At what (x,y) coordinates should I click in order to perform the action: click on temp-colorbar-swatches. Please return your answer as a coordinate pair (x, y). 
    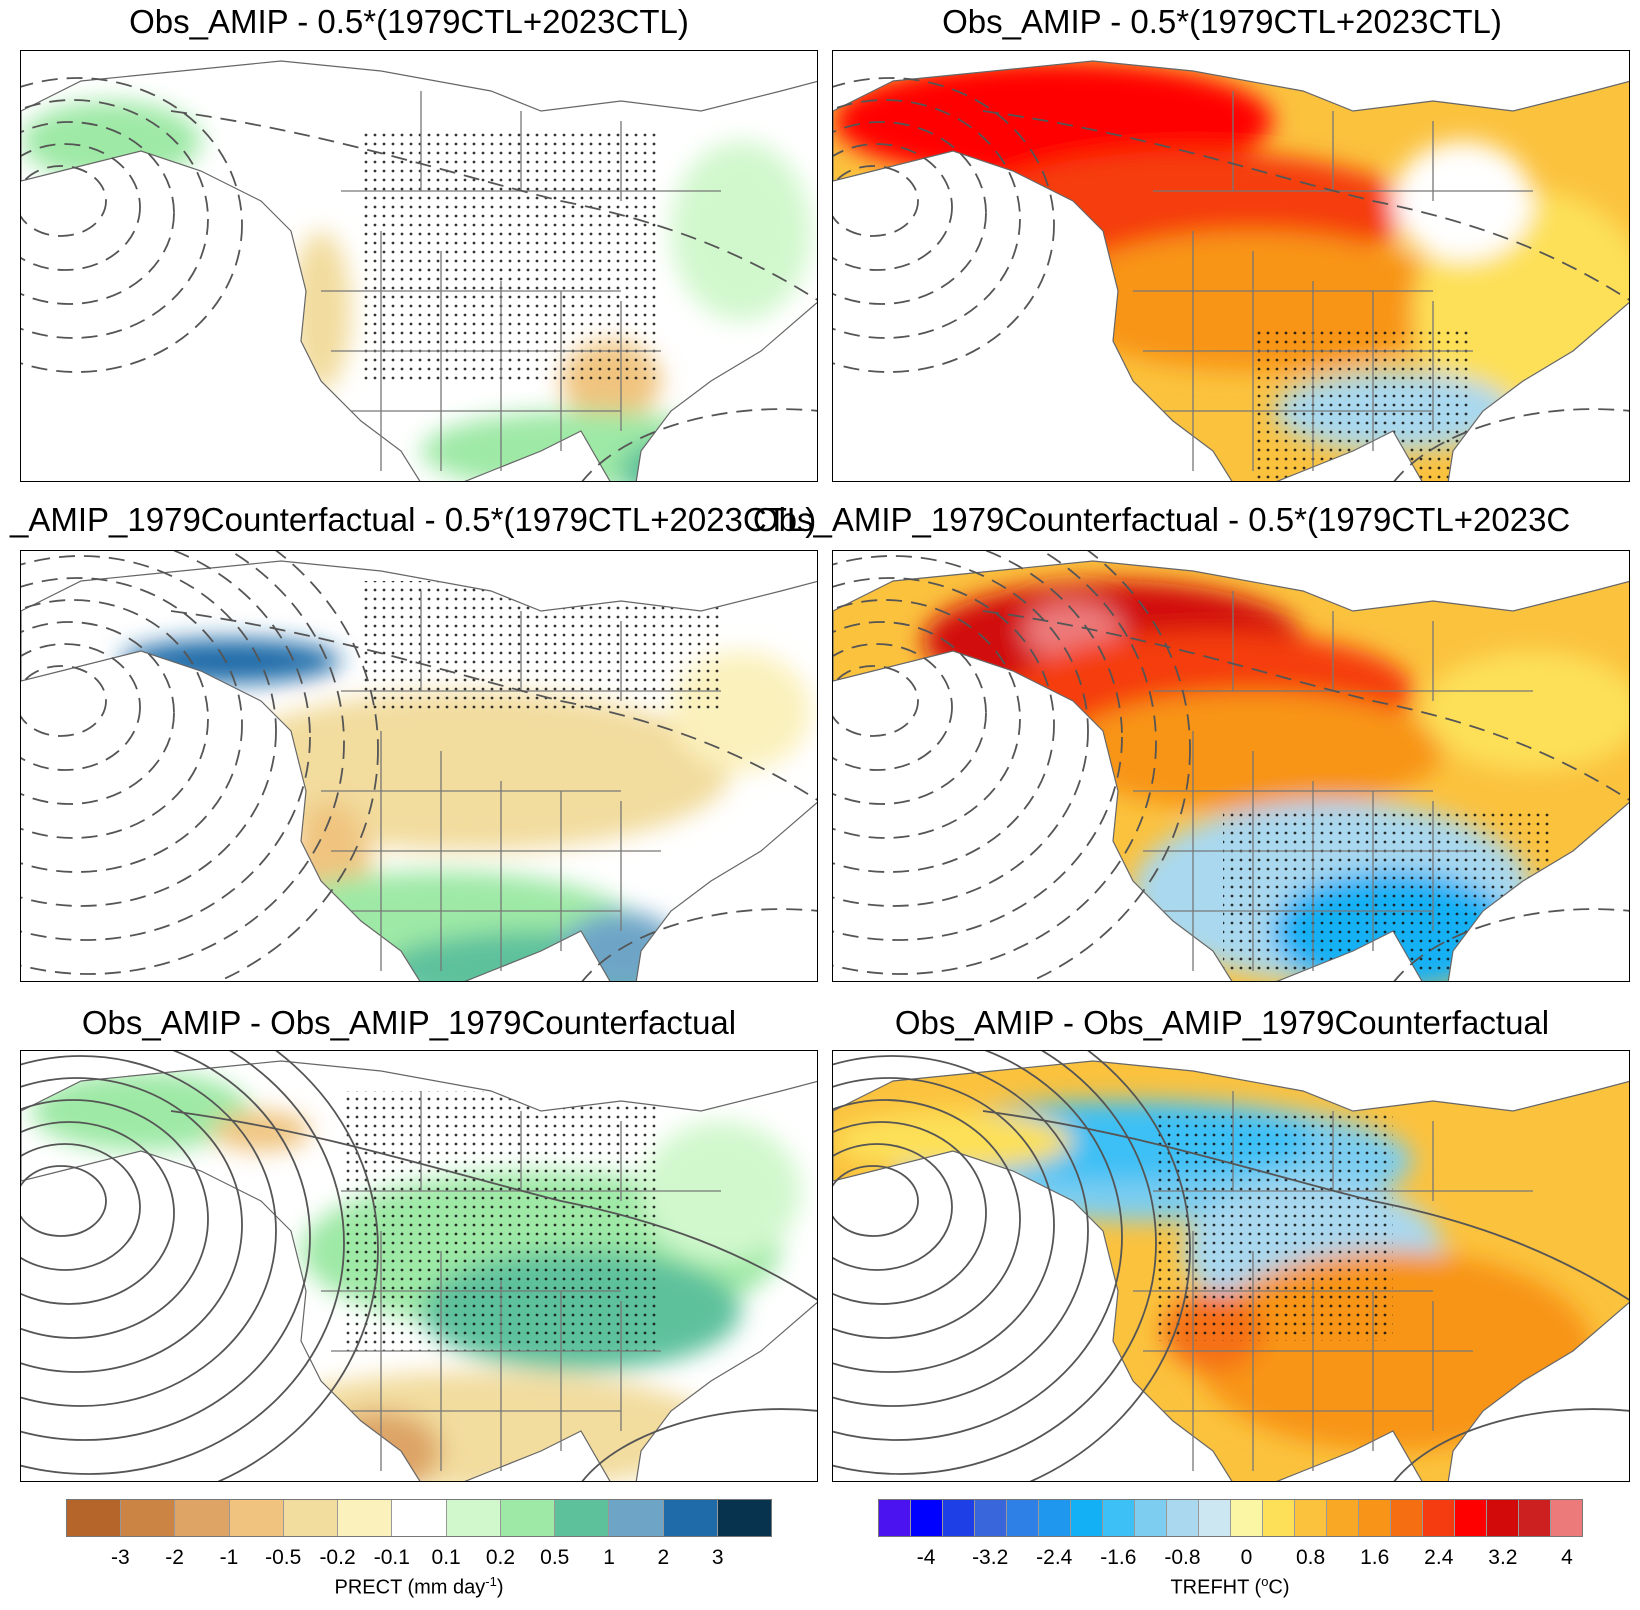
    Looking at the image, I should click on (1230, 1518).